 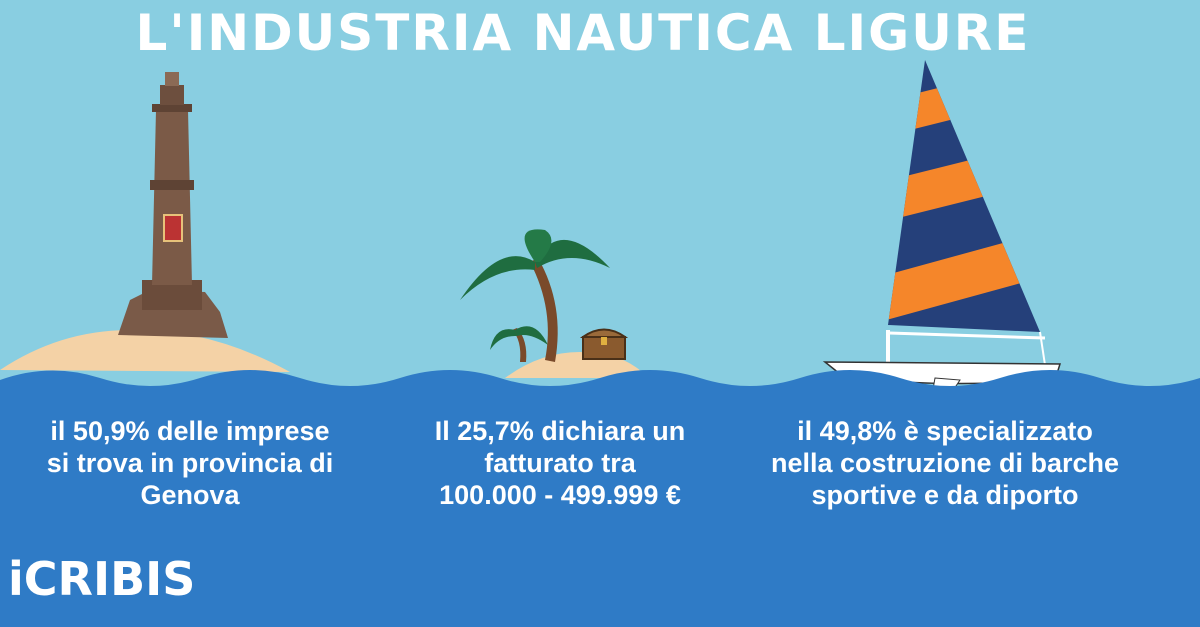 What do you see at coordinates (190, 463) in the screenshot?
I see `fact-line: si trova in provincia di` at bounding box center [190, 463].